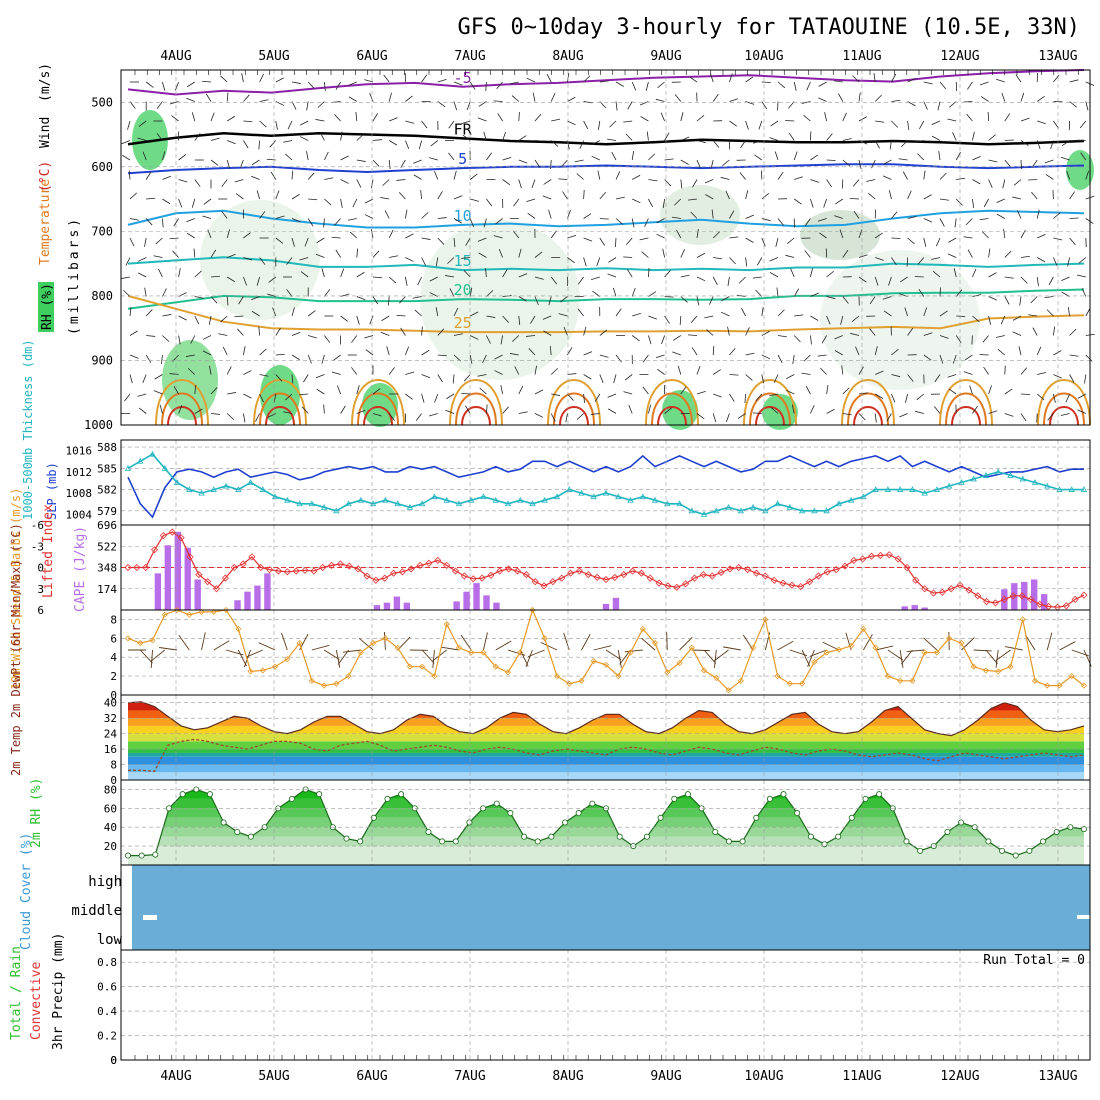  What do you see at coordinates (110, 789) in the screenshot?
I see `rh-ytick-label: 80` at bounding box center [110, 789].